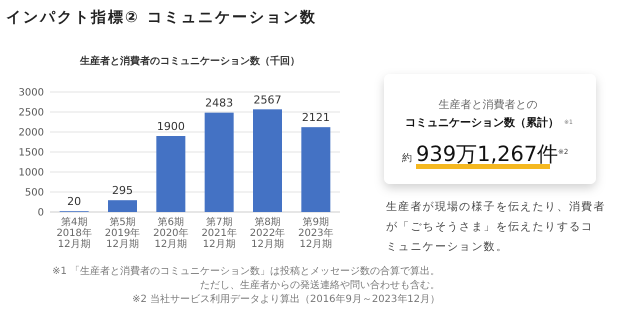 This screenshot has width=624, height=314. What do you see at coordinates (31, 153) in the screenshot?
I see `y-tick-label: 1500` at bounding box center [31, 153].